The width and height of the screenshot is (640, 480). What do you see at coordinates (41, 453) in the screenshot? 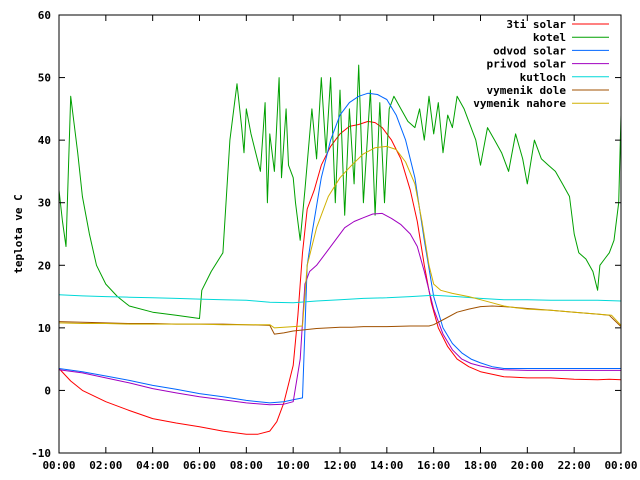
I see `y-tick-label: -10` at bounding box center [41, 453].